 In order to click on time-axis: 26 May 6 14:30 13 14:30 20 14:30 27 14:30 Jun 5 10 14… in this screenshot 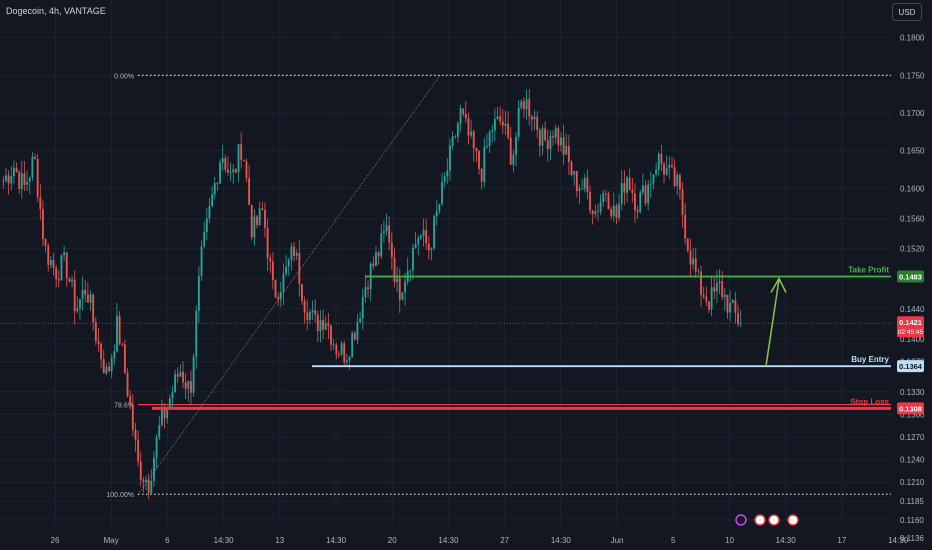, I will do `click(454, 538)`.